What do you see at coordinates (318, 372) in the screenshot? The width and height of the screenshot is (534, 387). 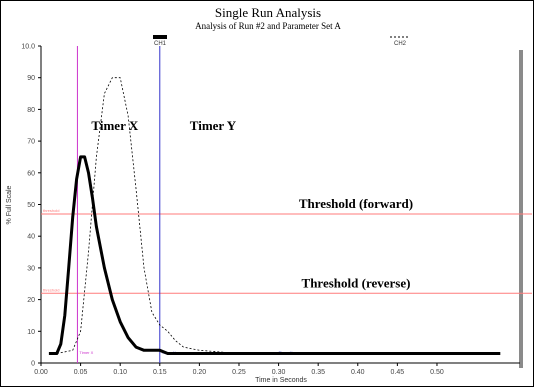 I see `x-tick-label: 0.35` at bounding box center [318, 372].